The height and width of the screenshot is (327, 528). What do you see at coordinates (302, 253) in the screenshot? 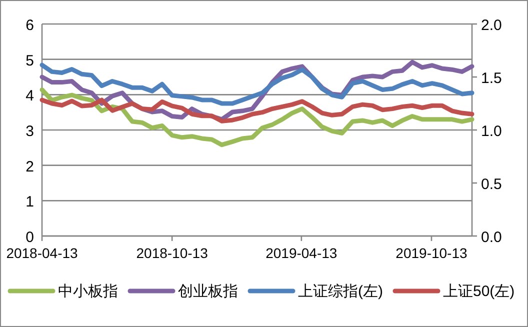
I see `x-tick-label: 2019-04-13` at bounding box center [302, 253].